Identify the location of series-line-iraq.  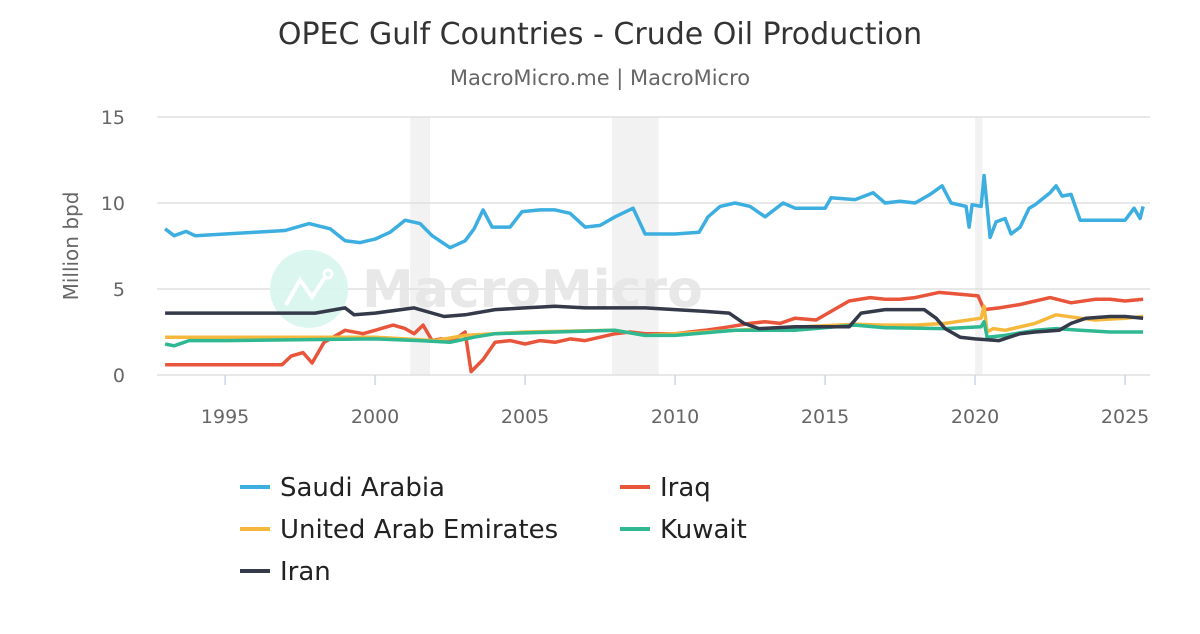
(654, 332).